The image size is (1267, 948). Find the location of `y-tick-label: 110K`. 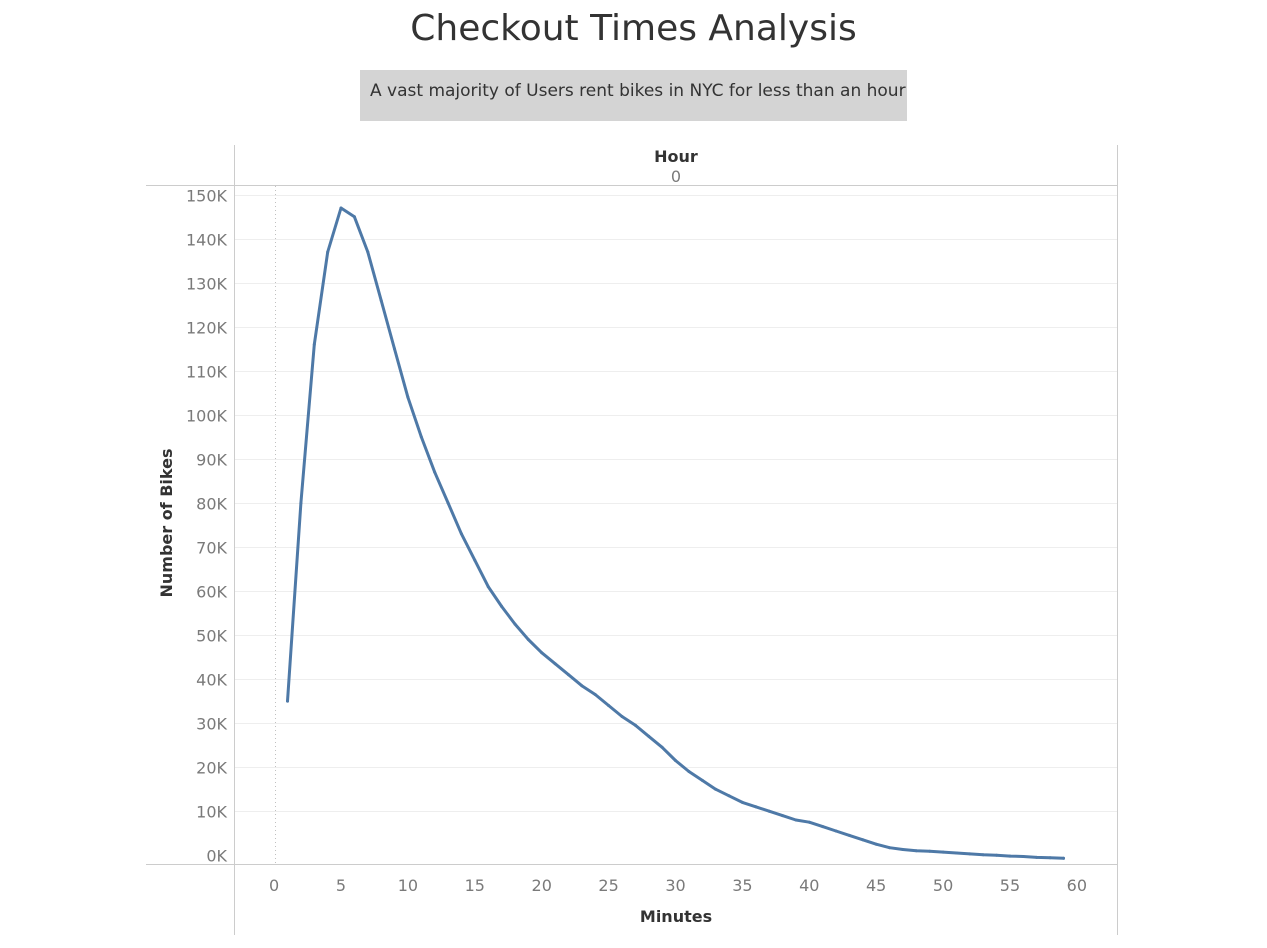

y-tick-label: 110K is located at coordinates (207, 372).